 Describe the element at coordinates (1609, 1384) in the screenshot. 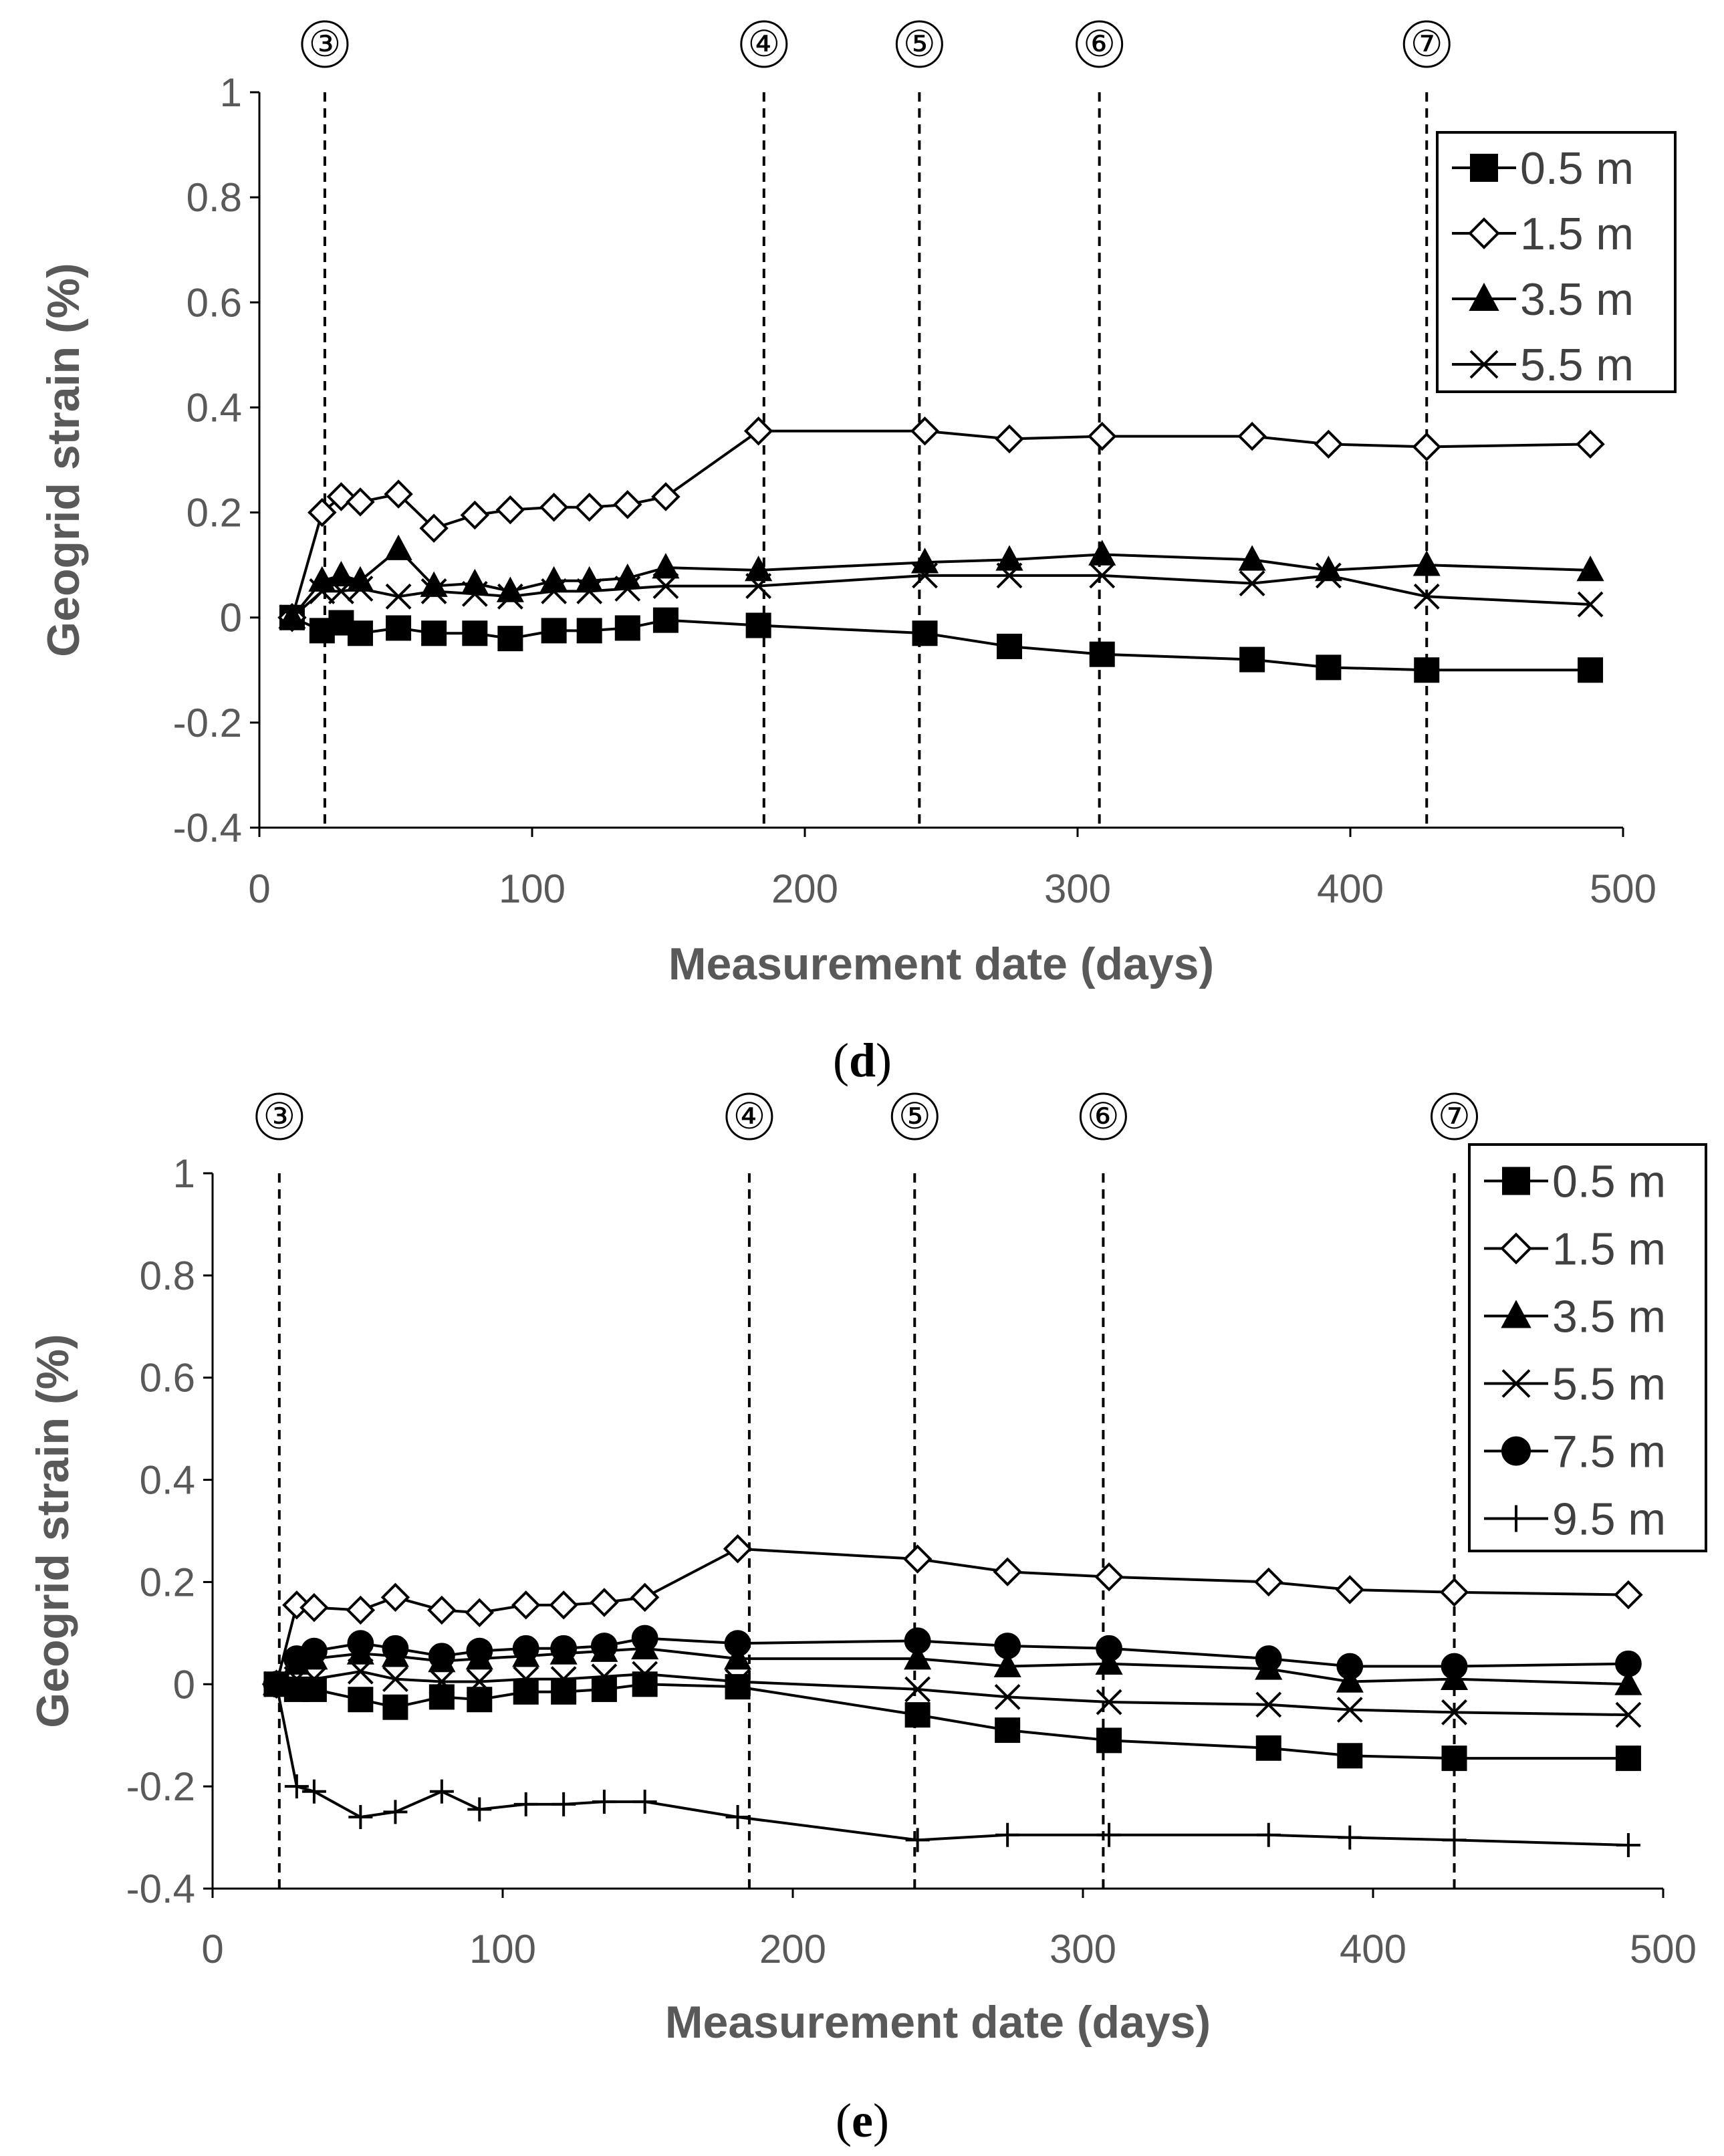

I see `legend-label: 5.5 m` at that location.